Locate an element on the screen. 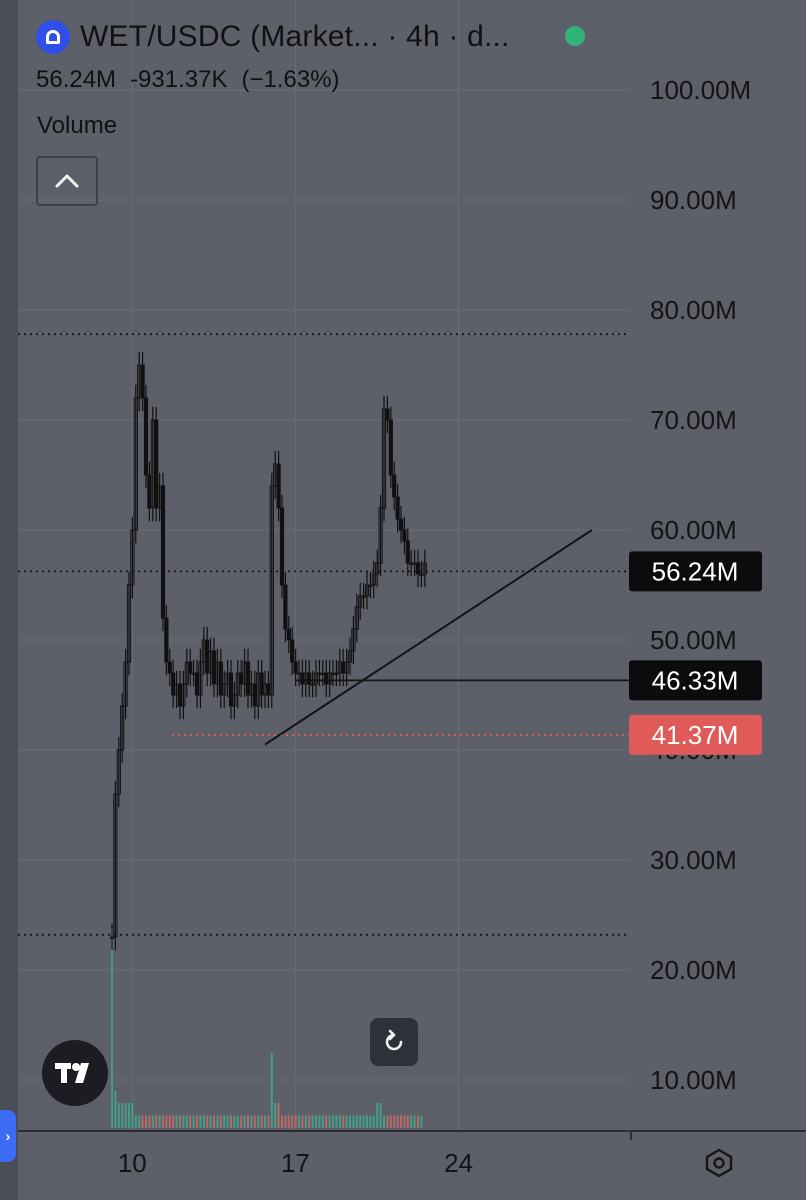  price-badge-label: 41.37M is located at coordinates (695, 735).